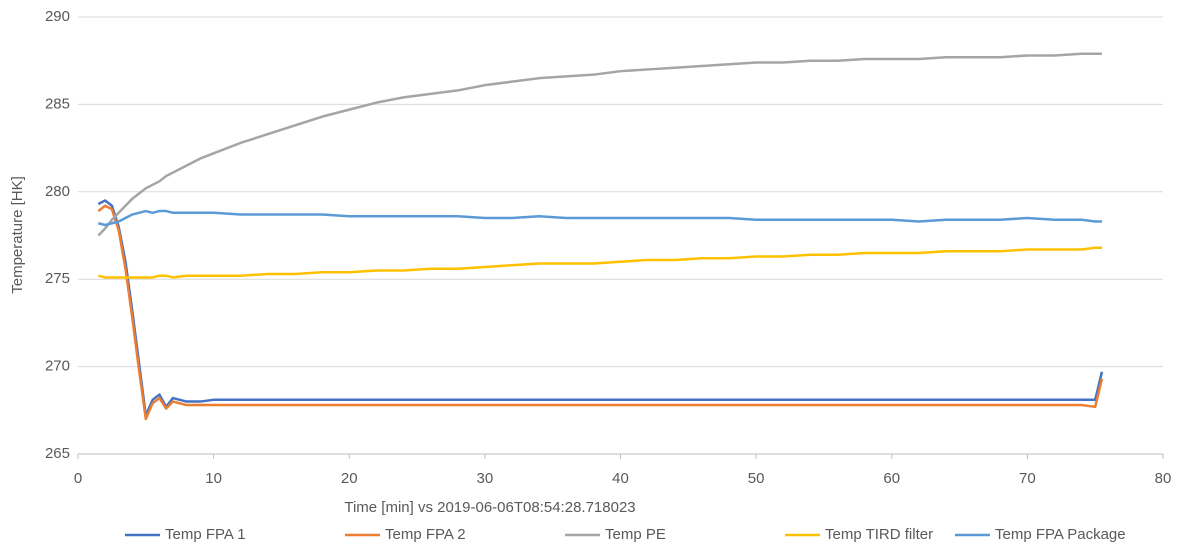  What do you see at coordinates (485, 478) in the screenshot?
I see `x-tick-label: 30` at bounding box center [485, 478].